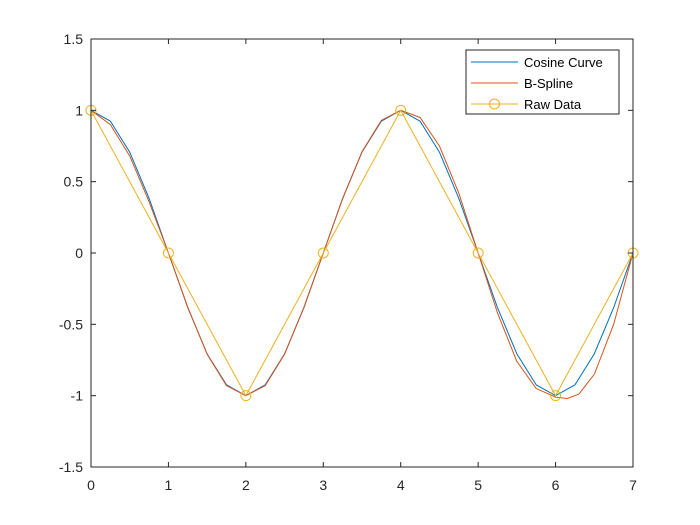 The image size is (700, 525). What do you see at coordinates (79, 110) in the screenshot?
I see `y-tick-label: 1` at bounding box center [79, 110].